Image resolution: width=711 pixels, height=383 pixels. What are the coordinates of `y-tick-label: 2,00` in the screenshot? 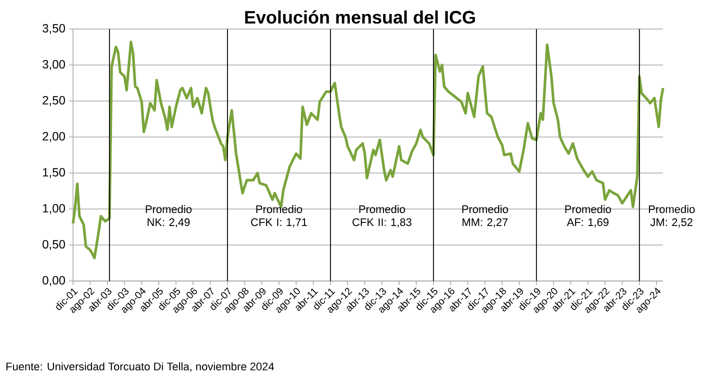 It's located at (54, 137).